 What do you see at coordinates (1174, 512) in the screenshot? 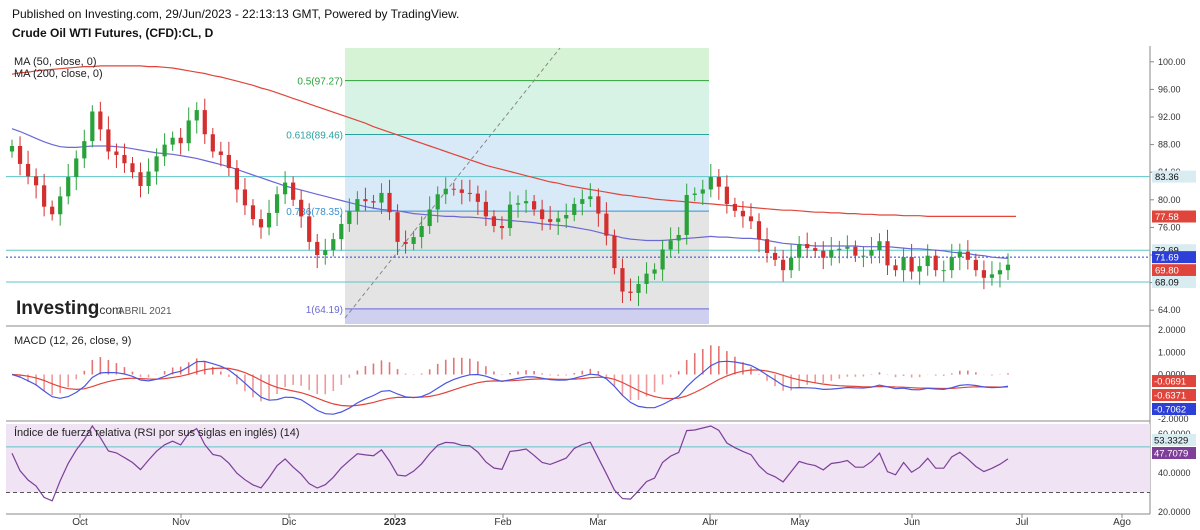
I see `rsi-tick-label: 20.0000` at bounding box center [1174, 512].